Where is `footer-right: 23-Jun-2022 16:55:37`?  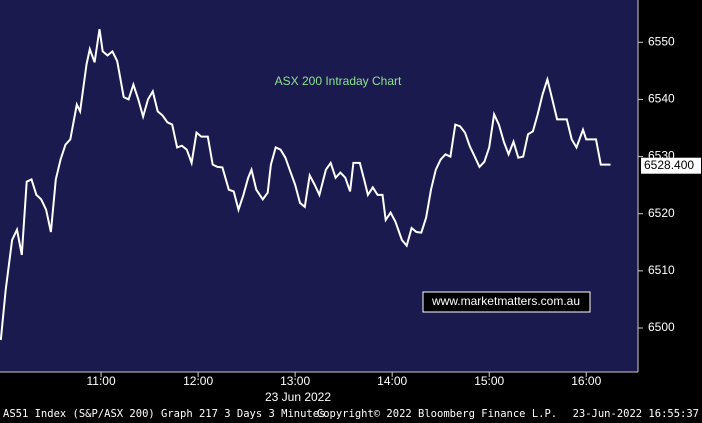
footer-right: 23-Jun-2022 16:55:37 is located at coordinates (636, 414).